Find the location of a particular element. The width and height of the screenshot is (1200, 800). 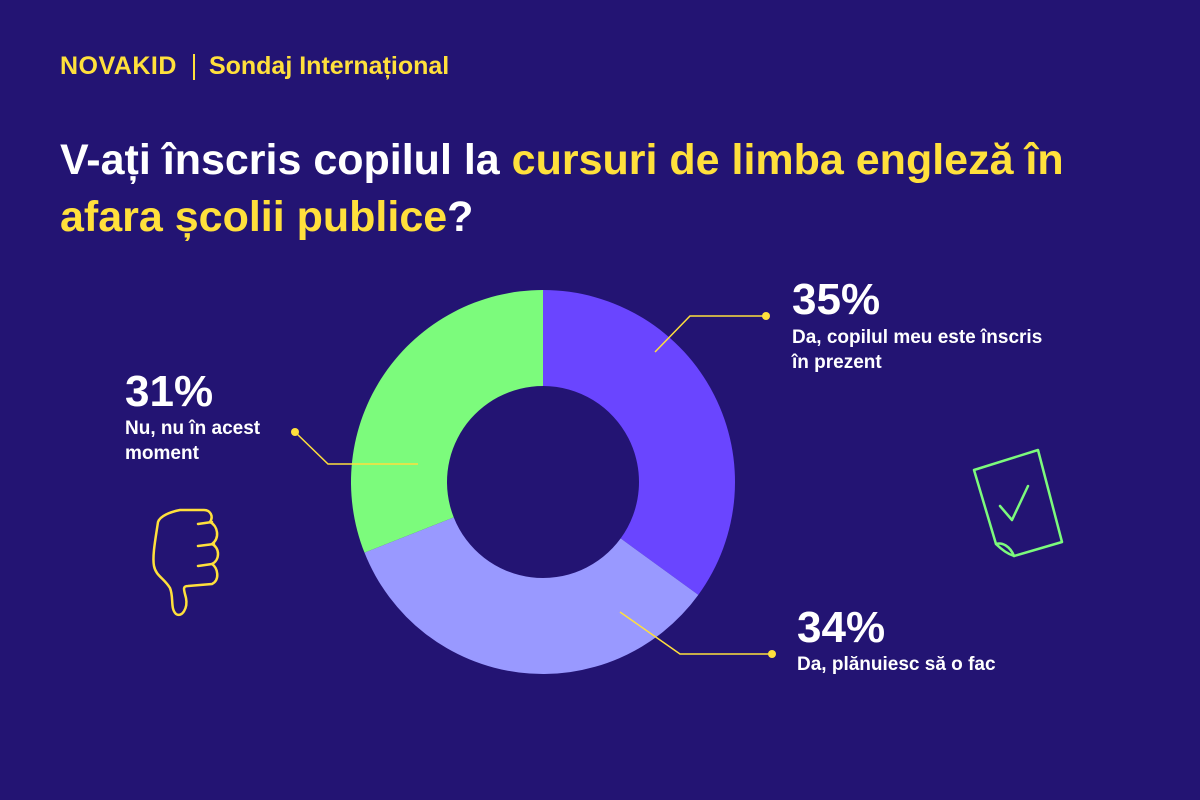

slice-yes-now is located at coordinates (639, 442).